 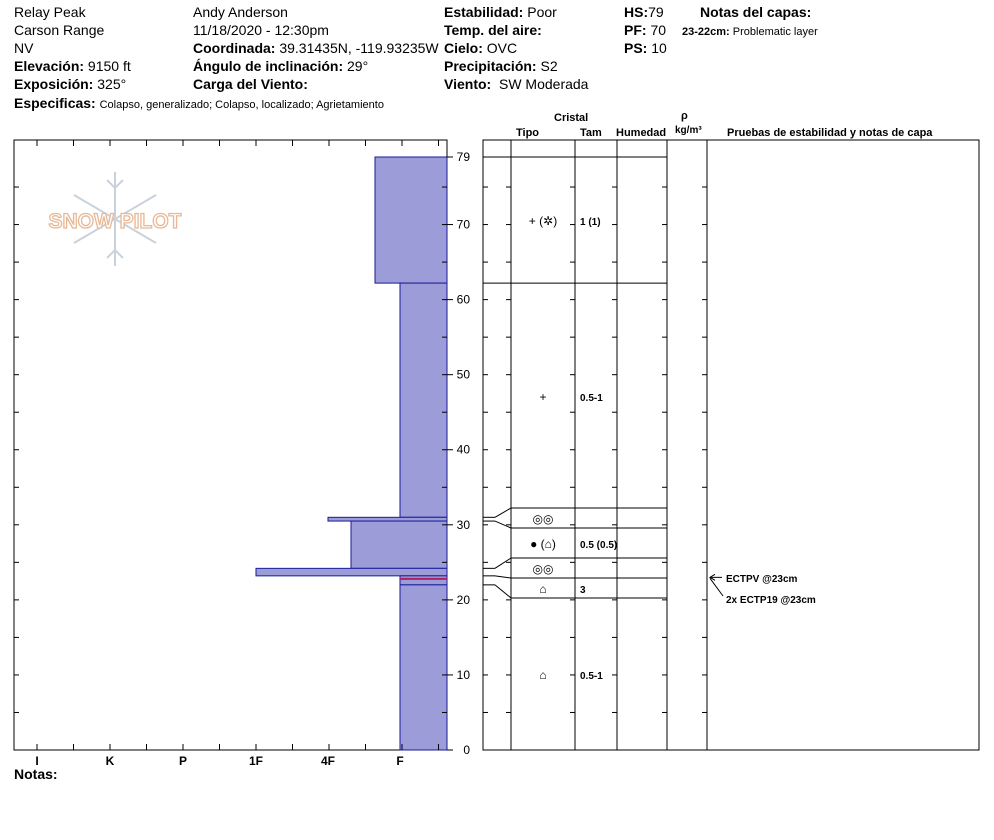 I want to click on elevation: Elevación: 9150 ft, so click(x=72, y=66).